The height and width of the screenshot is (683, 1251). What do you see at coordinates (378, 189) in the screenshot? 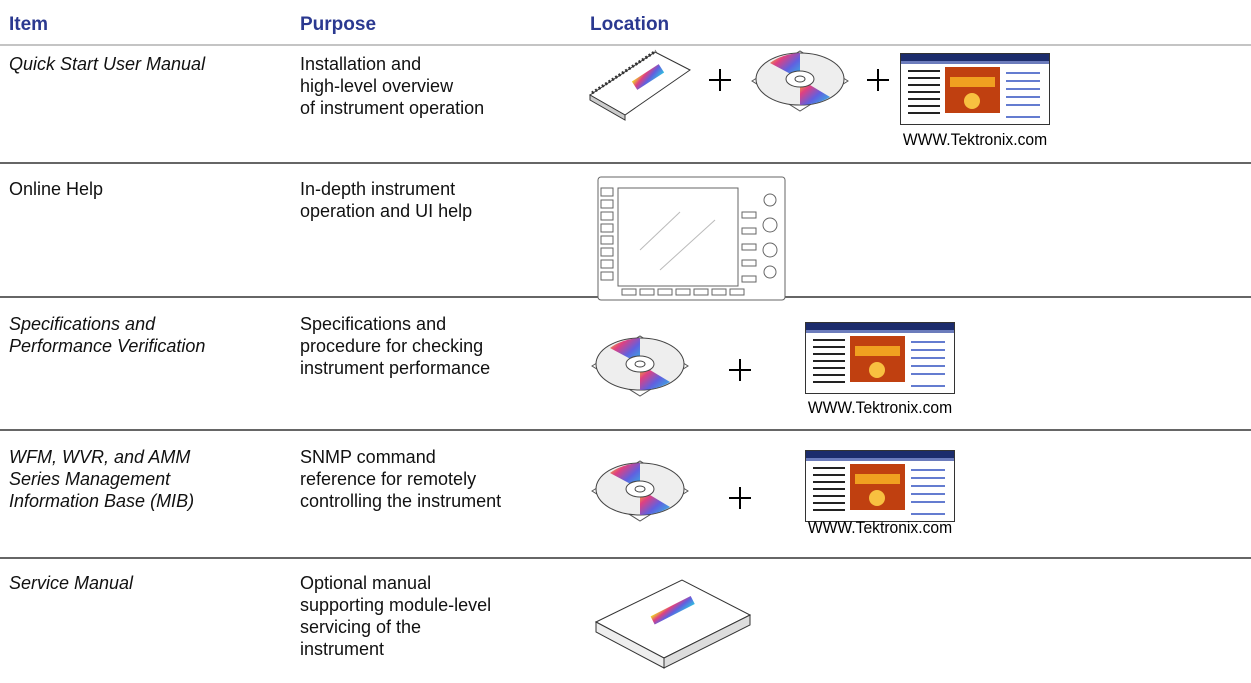
I see `purpose-text: In-depth instrument` at bounding box center [378, 189].